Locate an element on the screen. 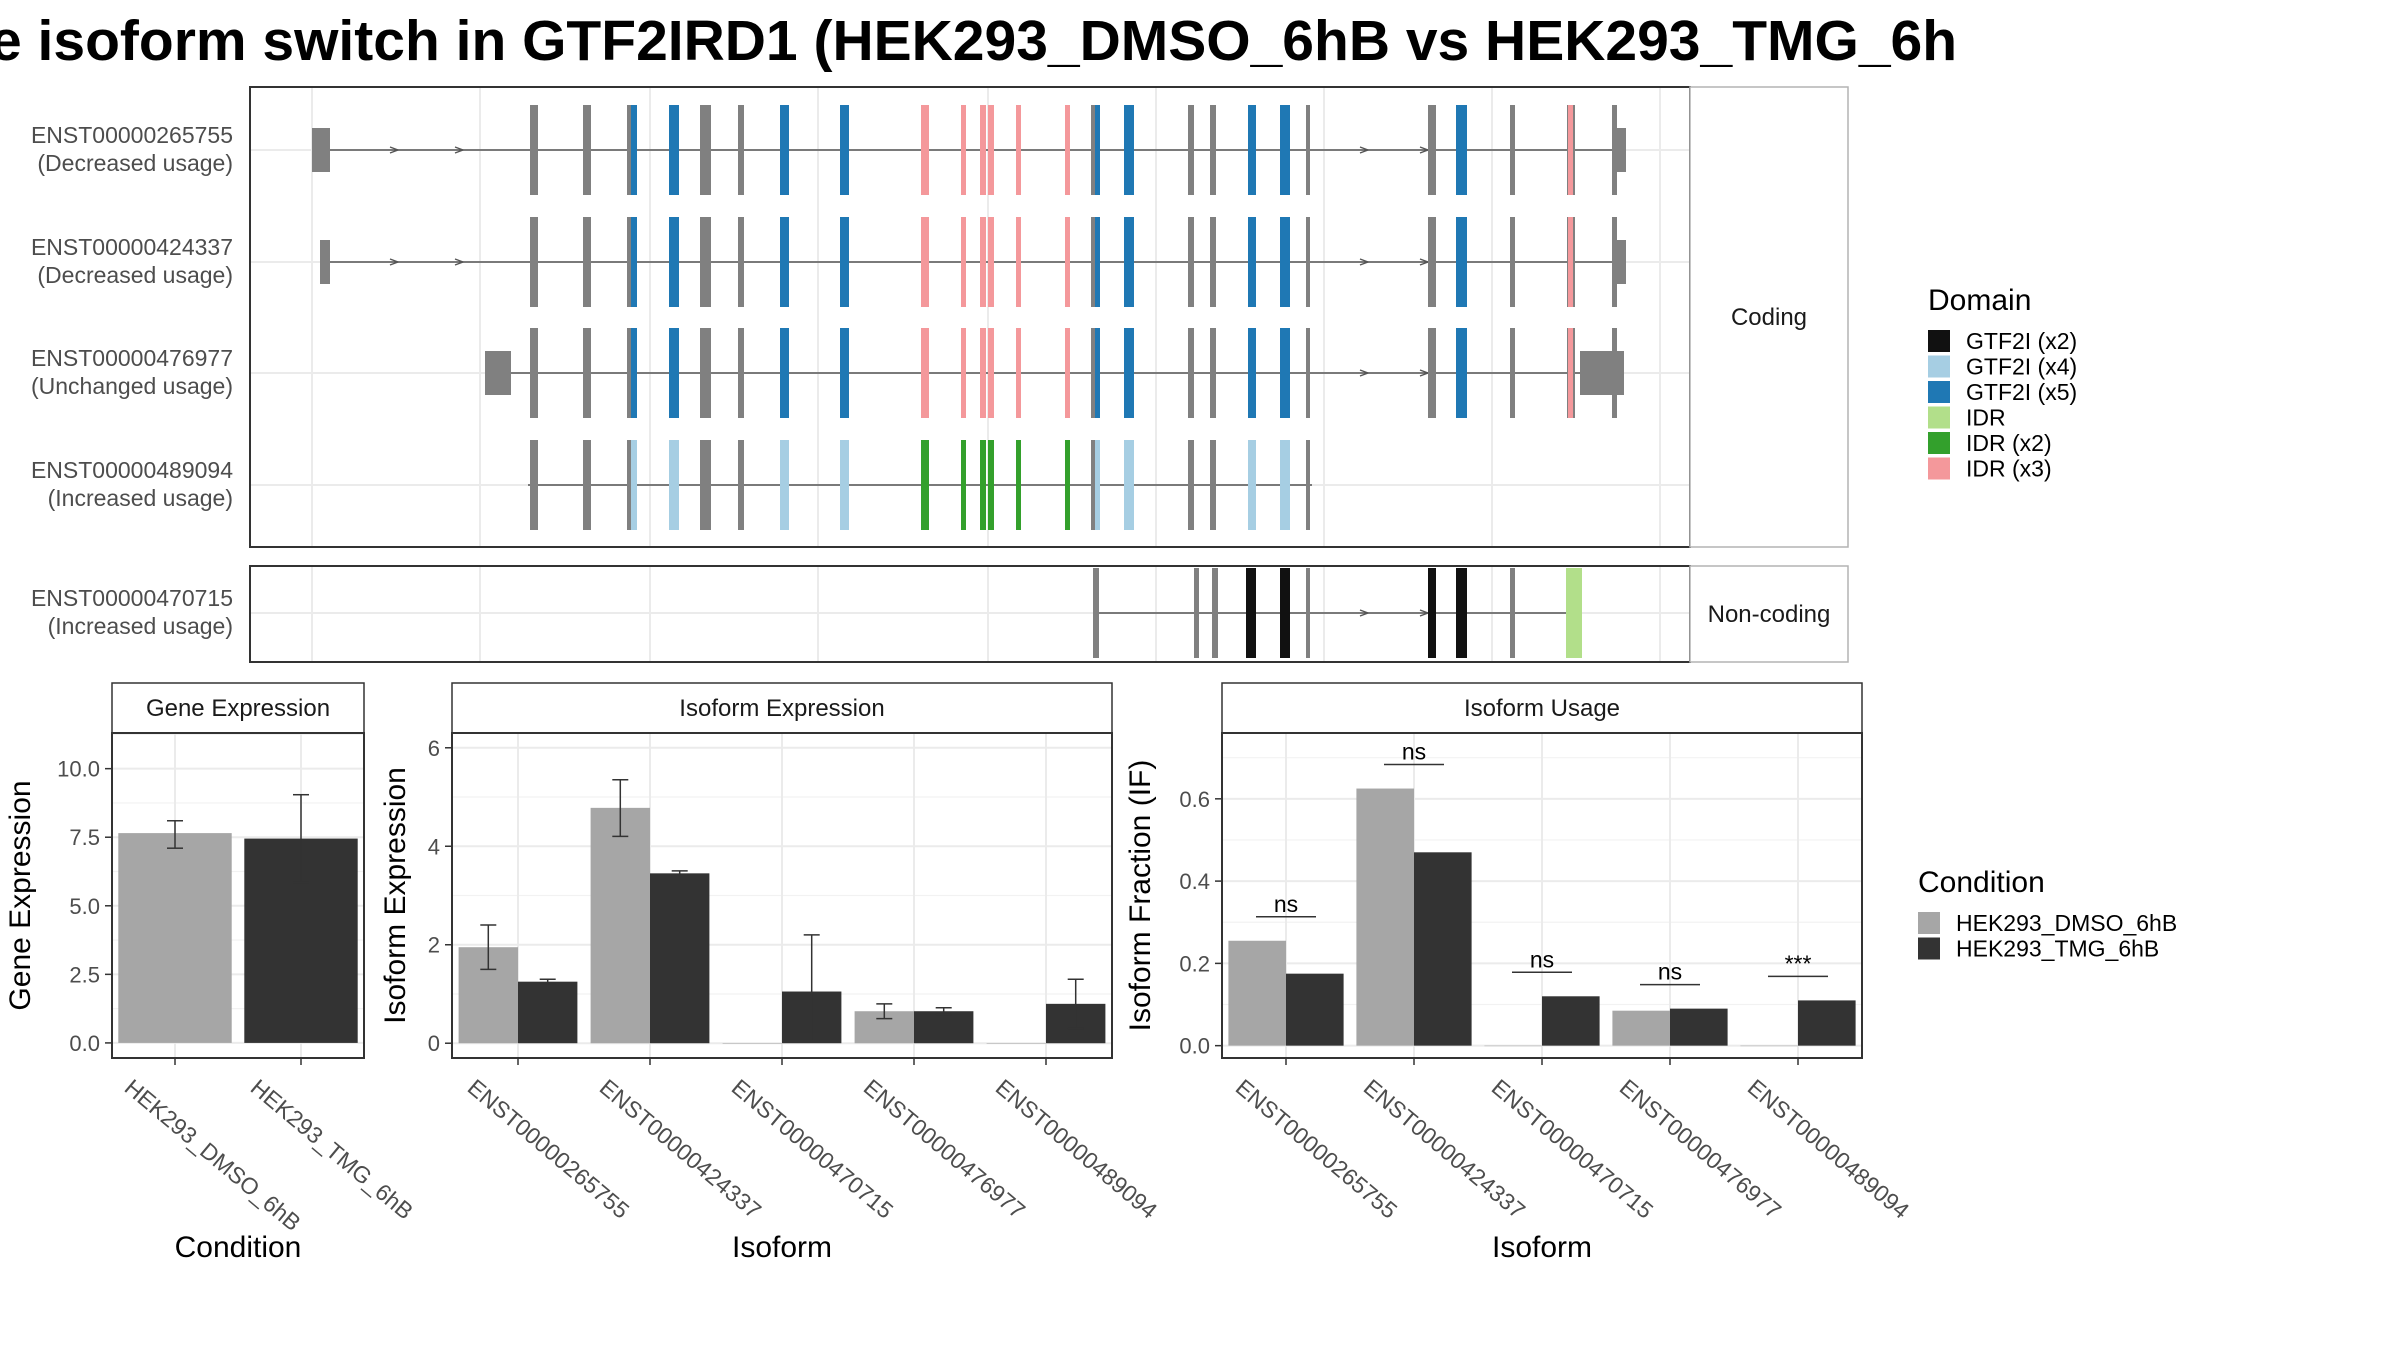 This screenshot has width=2400, height=1350. chart-title: Isoform Usage is located at coordinates (1542, 708).